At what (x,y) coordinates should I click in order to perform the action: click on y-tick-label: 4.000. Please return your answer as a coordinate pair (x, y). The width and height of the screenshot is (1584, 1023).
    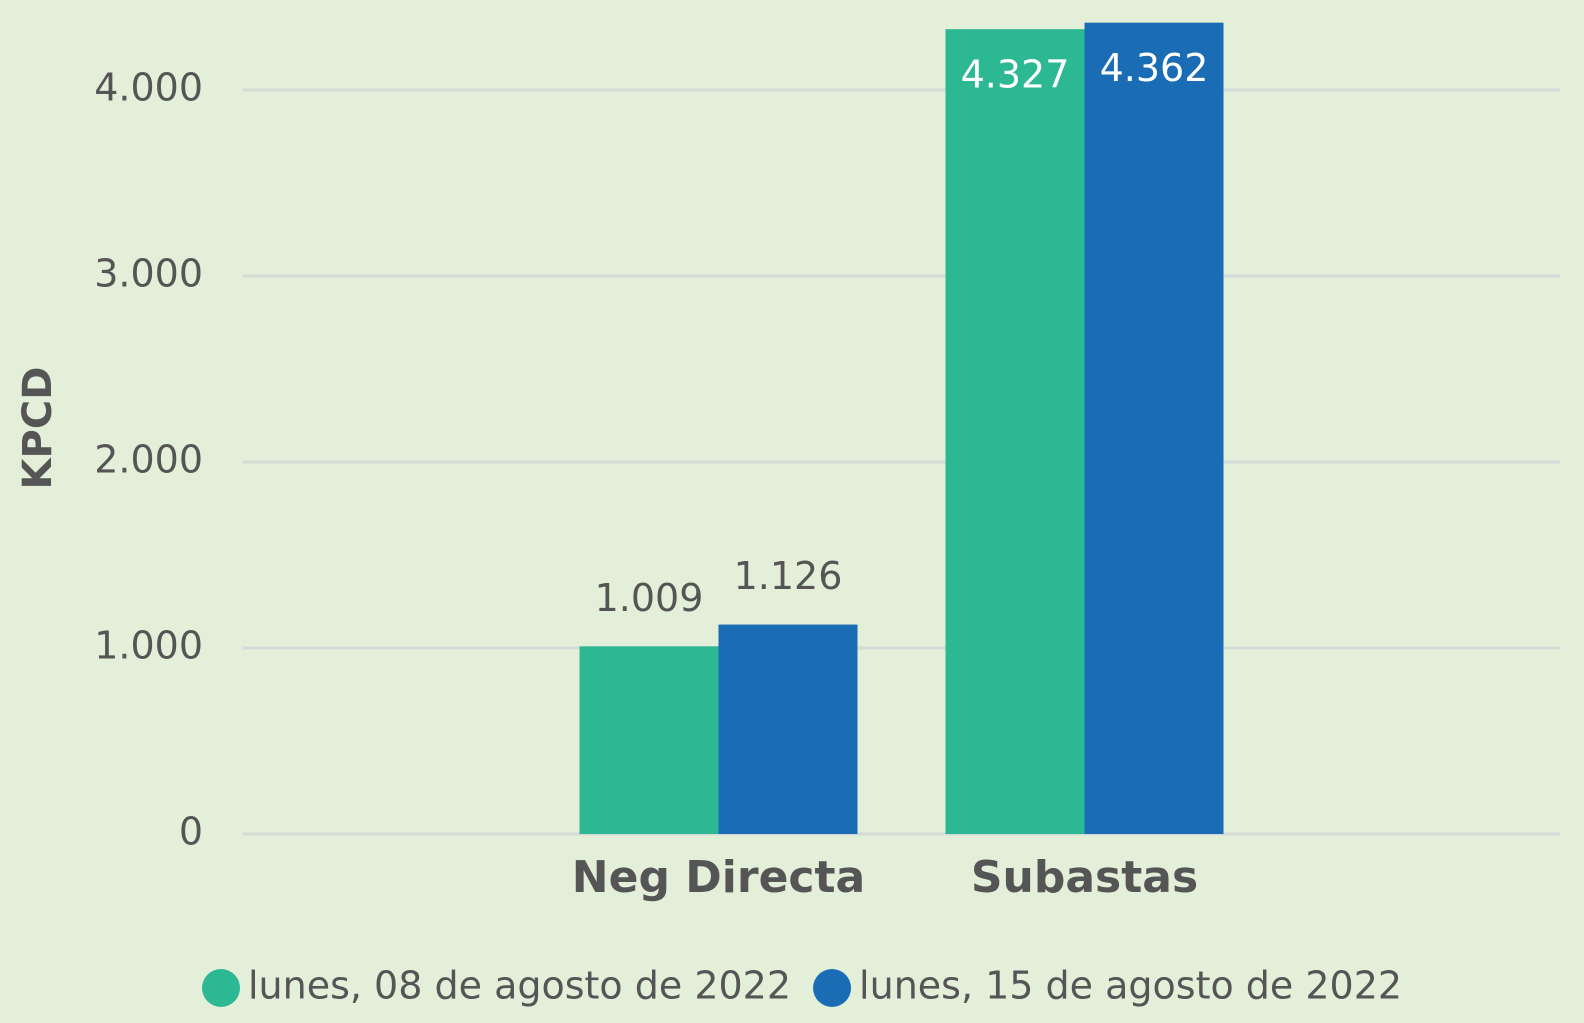
    Looking at the image, I should click on (148, 88).